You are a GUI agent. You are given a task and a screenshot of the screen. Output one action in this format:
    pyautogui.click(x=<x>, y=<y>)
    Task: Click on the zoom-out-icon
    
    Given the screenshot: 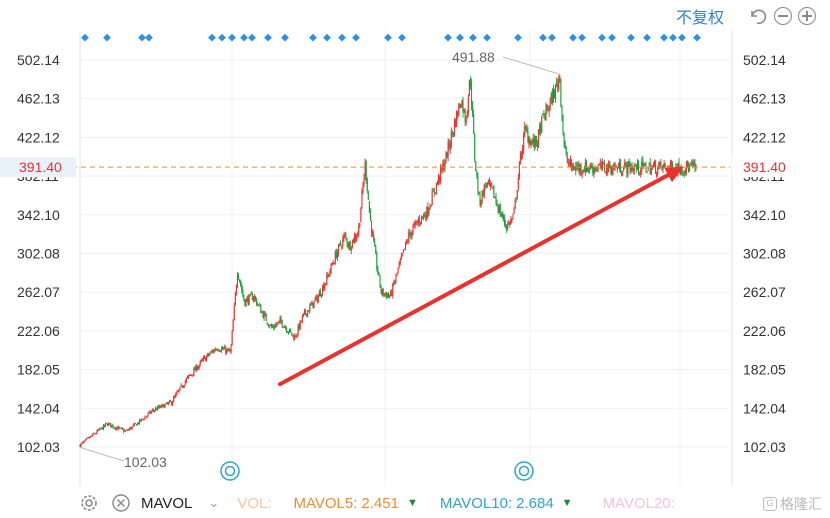 What is the action you would take?
    pyautogui.click(x=783, y=16)
    